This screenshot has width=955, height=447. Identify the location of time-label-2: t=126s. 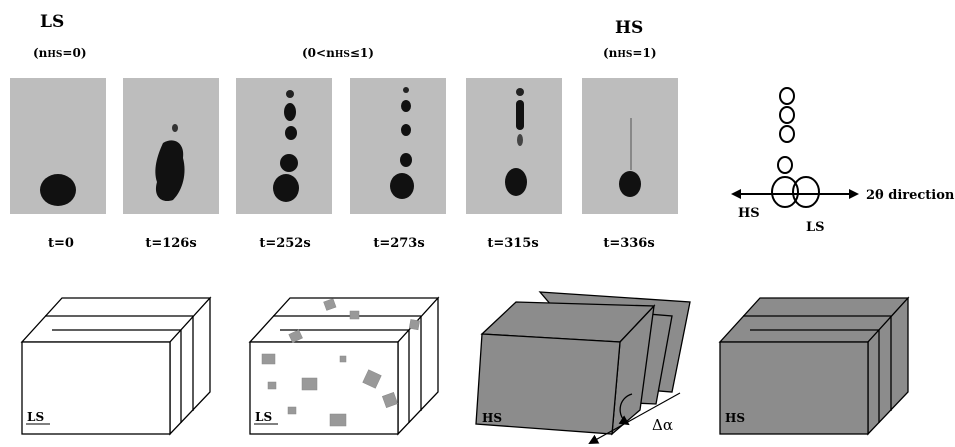
(171, 243).